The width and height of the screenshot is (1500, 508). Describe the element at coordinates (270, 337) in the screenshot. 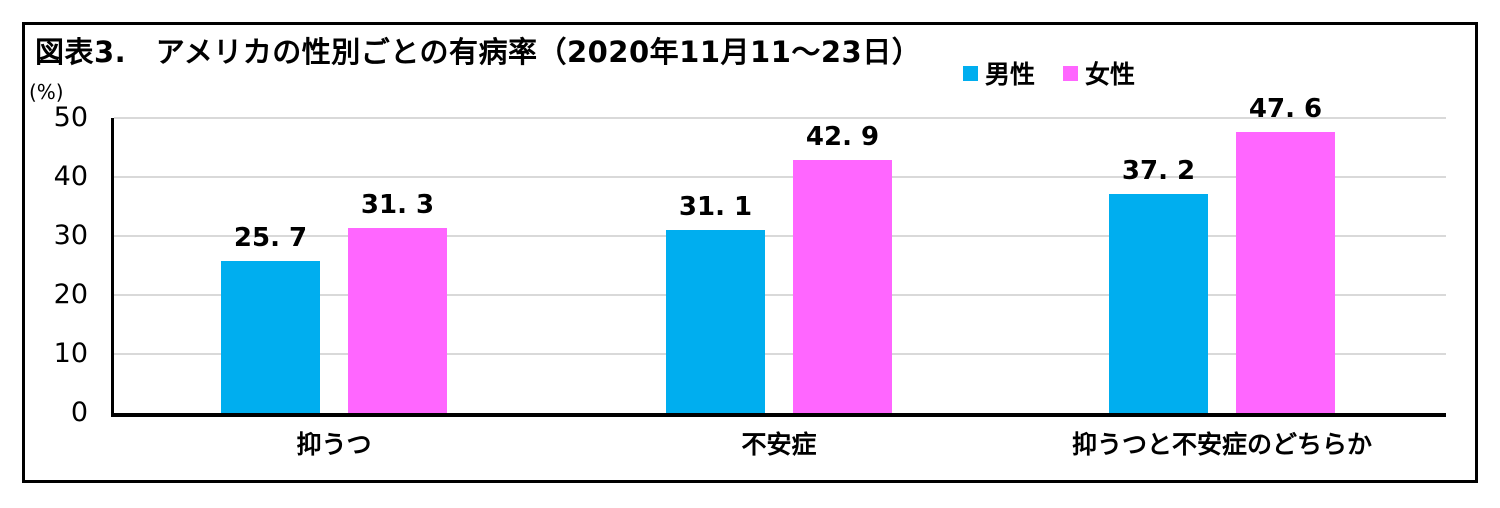

I see `bar-男性-抑うつ` at that location.